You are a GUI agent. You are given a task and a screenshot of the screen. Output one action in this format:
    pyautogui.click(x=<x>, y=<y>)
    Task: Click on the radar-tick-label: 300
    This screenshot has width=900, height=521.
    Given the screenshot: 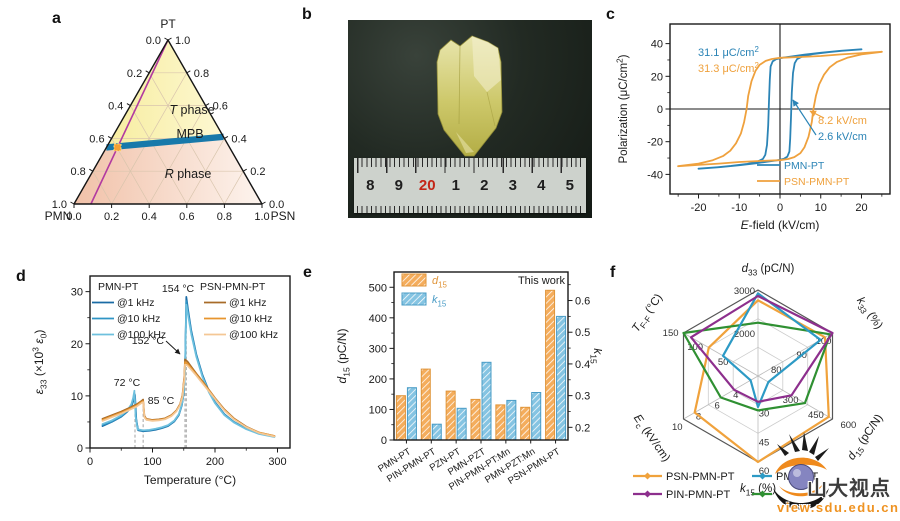 What is the action you would take?
    pyautogui.click(x=791, y=400)
    